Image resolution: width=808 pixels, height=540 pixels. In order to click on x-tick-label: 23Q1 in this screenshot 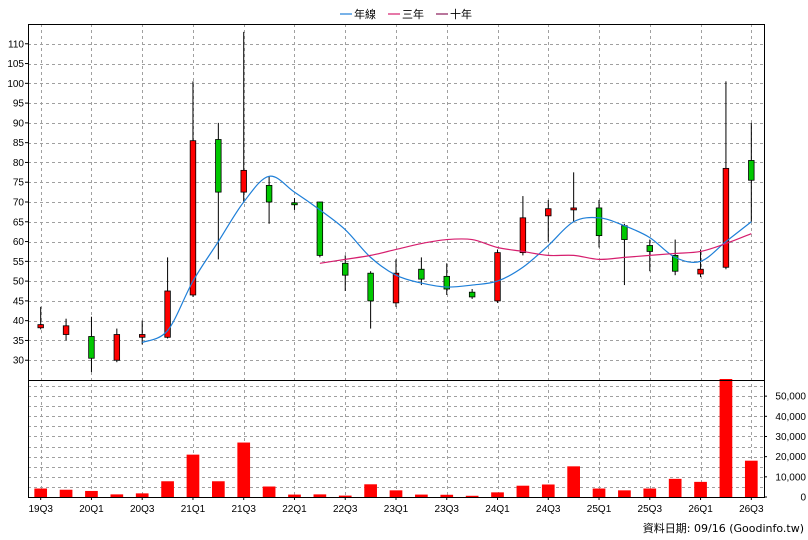, I will do `click(396, 509)`.